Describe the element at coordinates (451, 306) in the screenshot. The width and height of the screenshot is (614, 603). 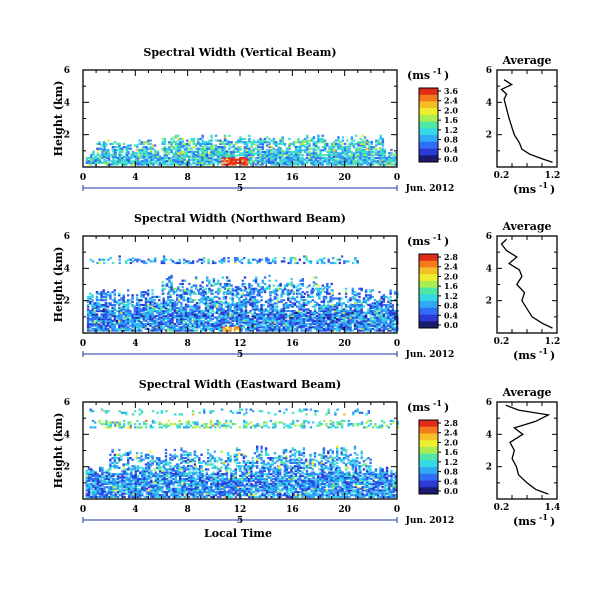
I see `colorbar-tick-label: 0.8` at that location.